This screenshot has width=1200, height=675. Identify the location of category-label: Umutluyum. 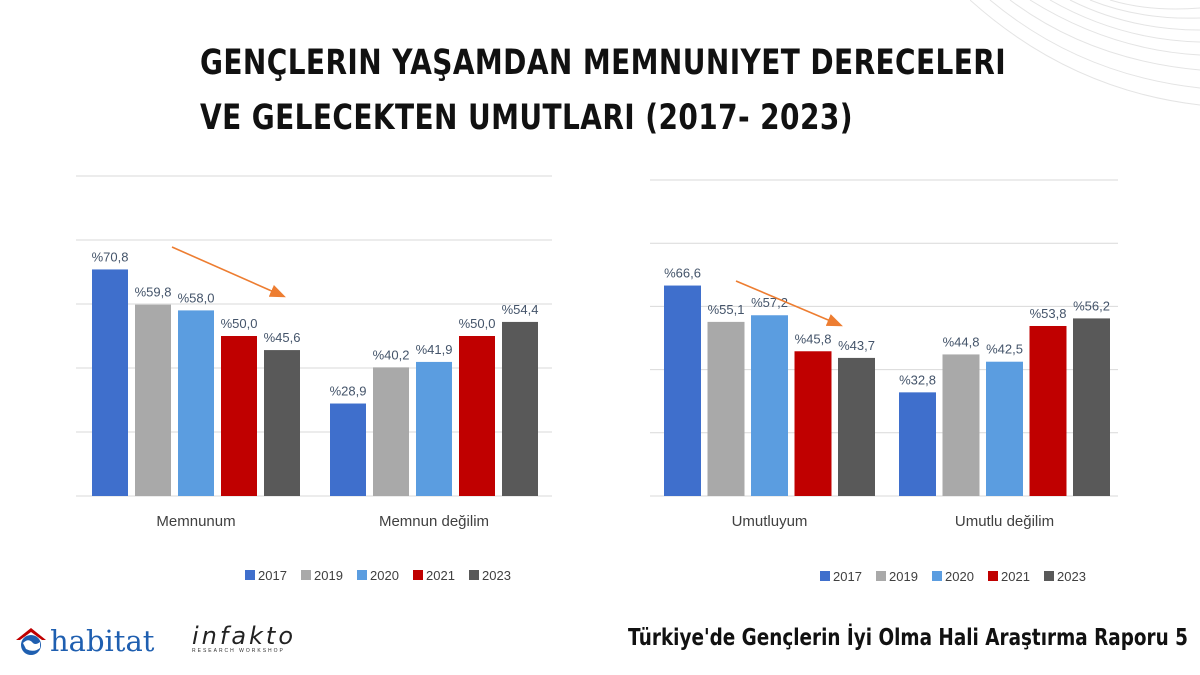
(770, 521).